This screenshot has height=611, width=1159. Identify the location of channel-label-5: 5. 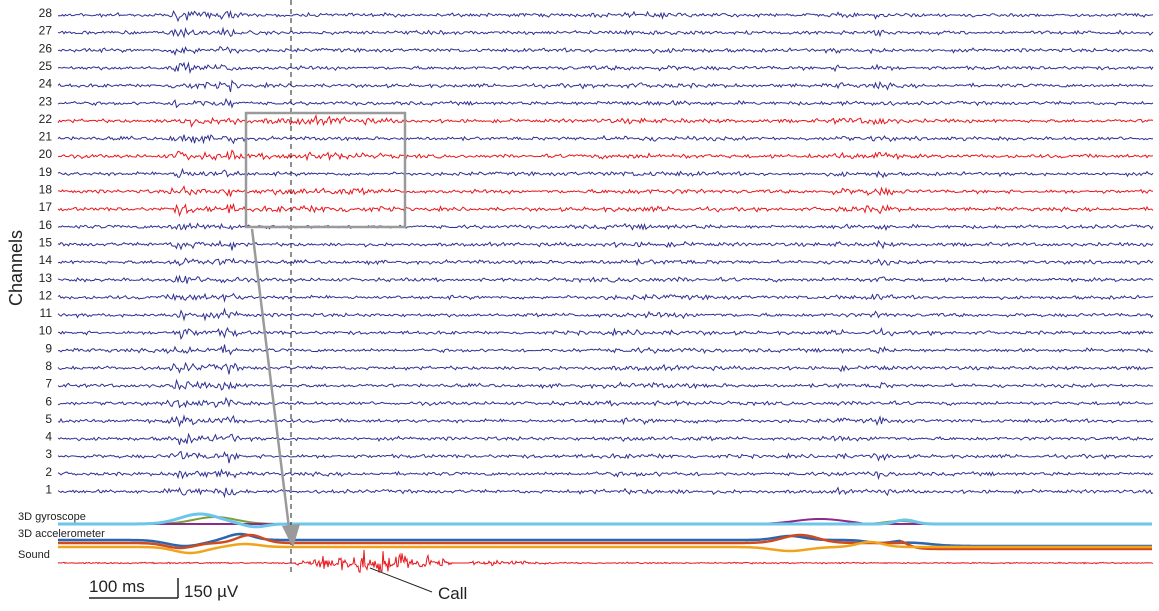
(48, 419).